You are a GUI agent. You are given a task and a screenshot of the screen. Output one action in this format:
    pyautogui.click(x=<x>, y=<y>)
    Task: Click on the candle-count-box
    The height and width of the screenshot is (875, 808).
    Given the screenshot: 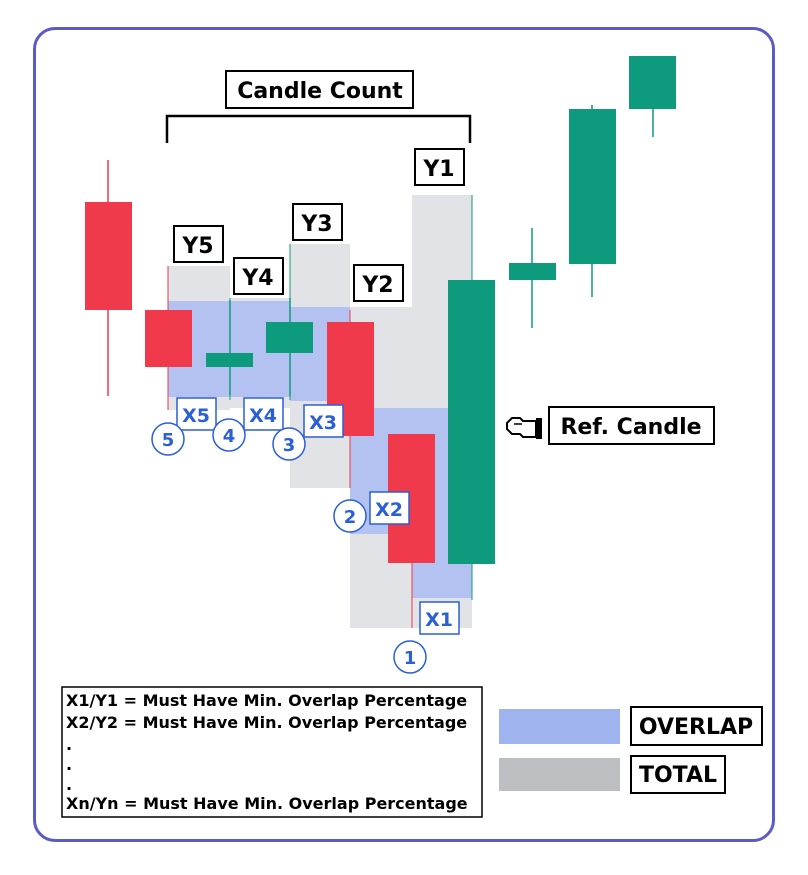 What is the action you would take?
    pyautogui.click(x=319, y=89)
    